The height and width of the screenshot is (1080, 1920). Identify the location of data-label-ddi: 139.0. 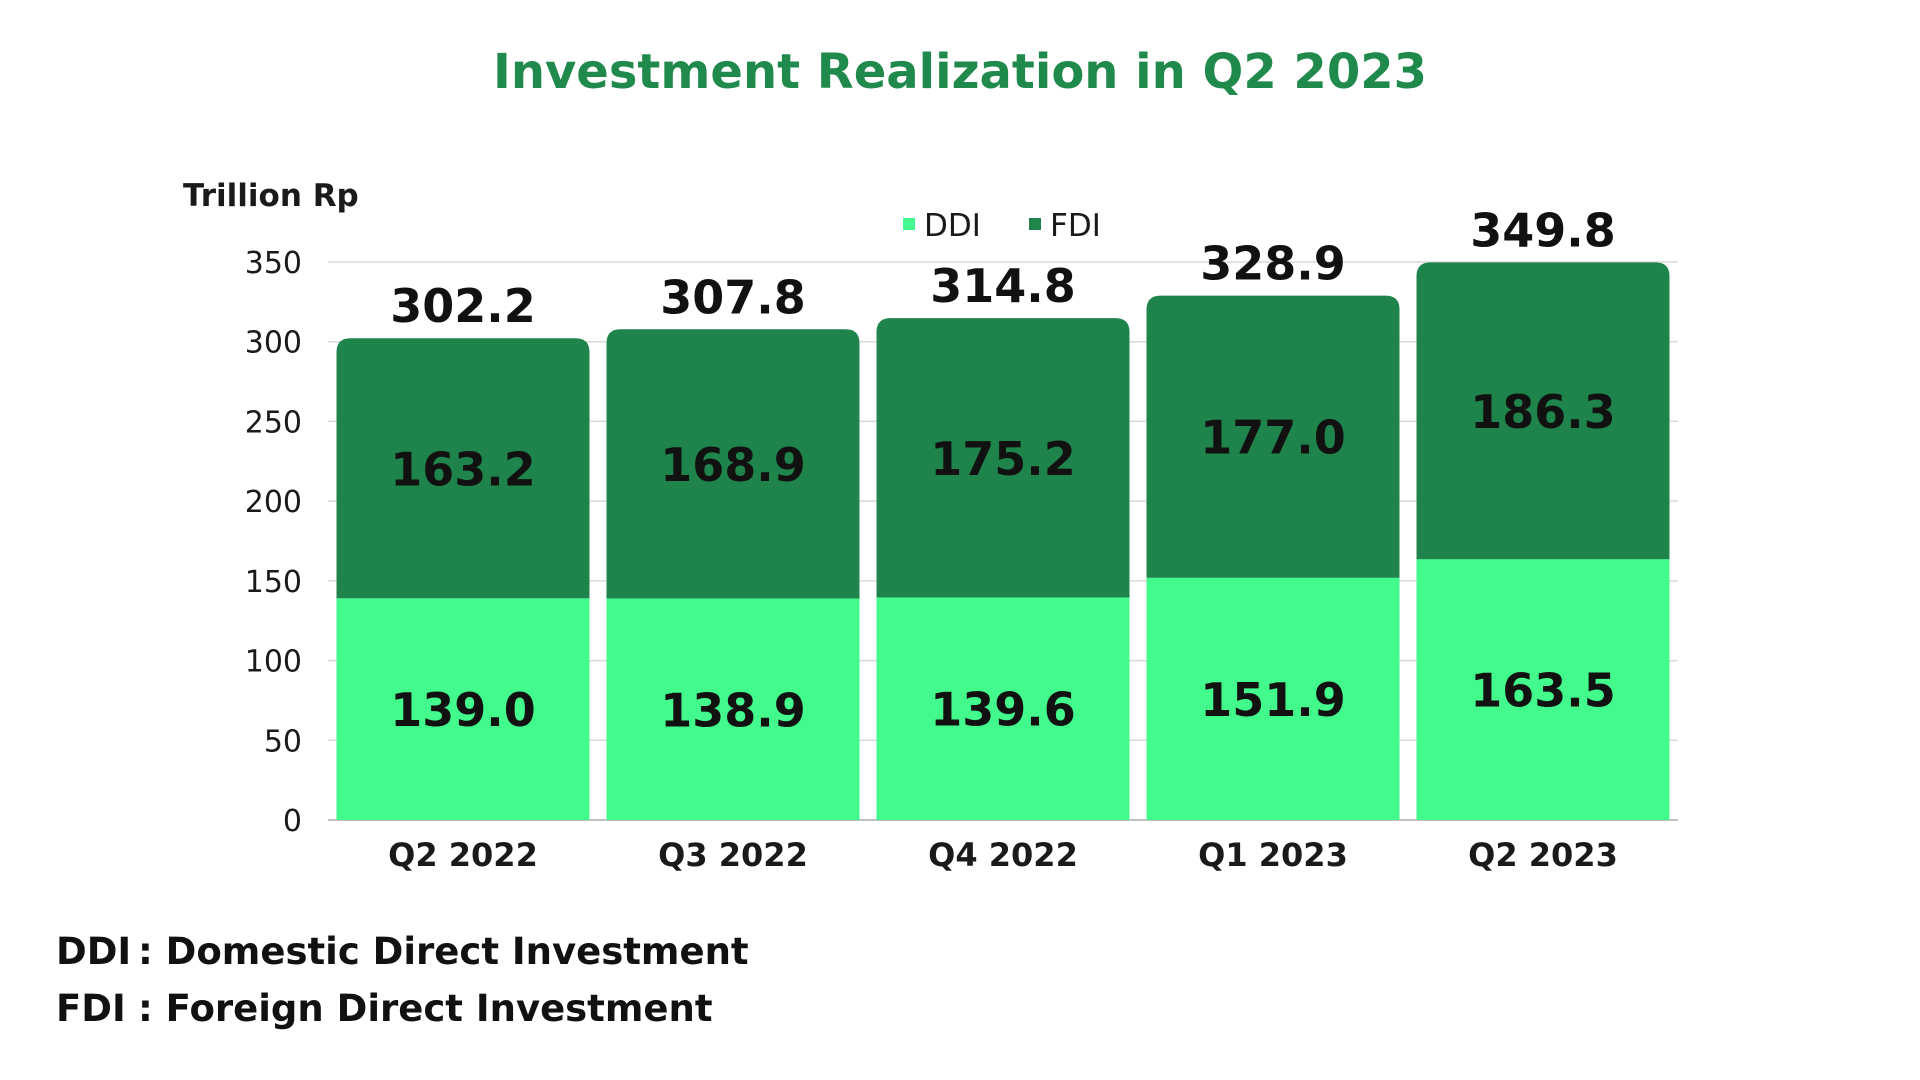
(463, 710).